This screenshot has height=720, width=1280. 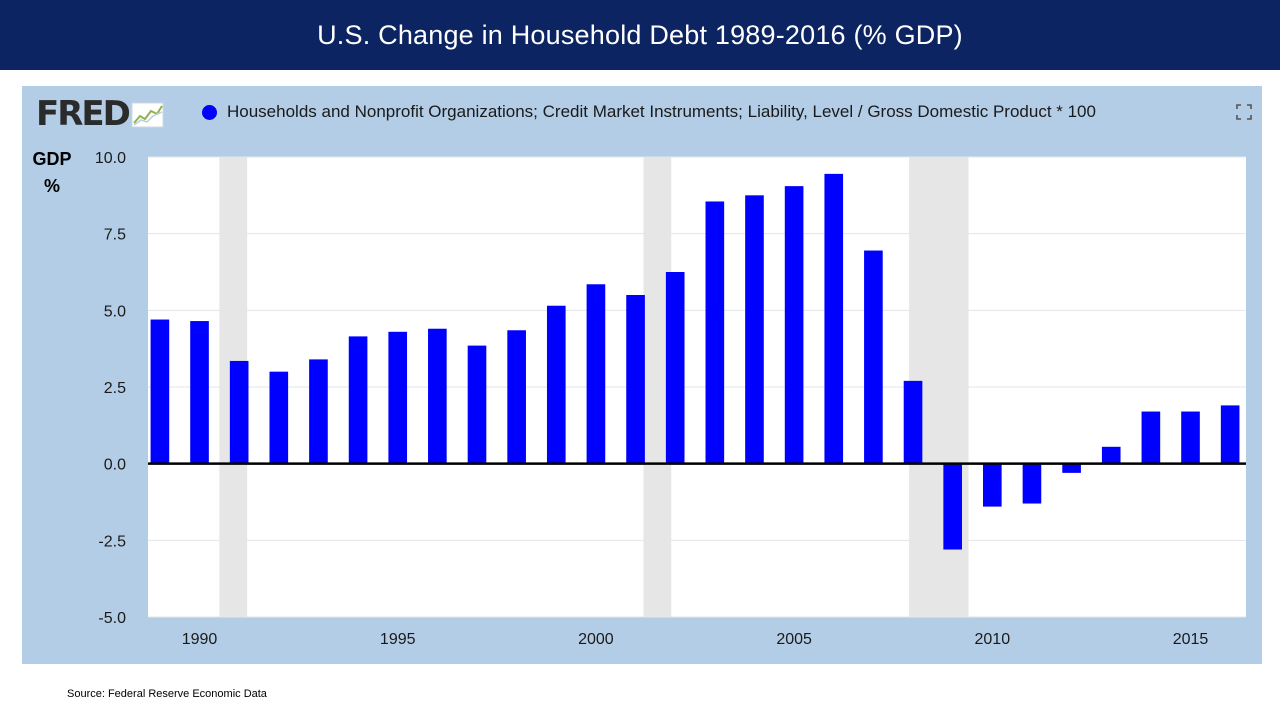 What do you see at coordinates (1071, 468) in the screenshot?
I see `bar-2012` at bounding box center [1071, 468].